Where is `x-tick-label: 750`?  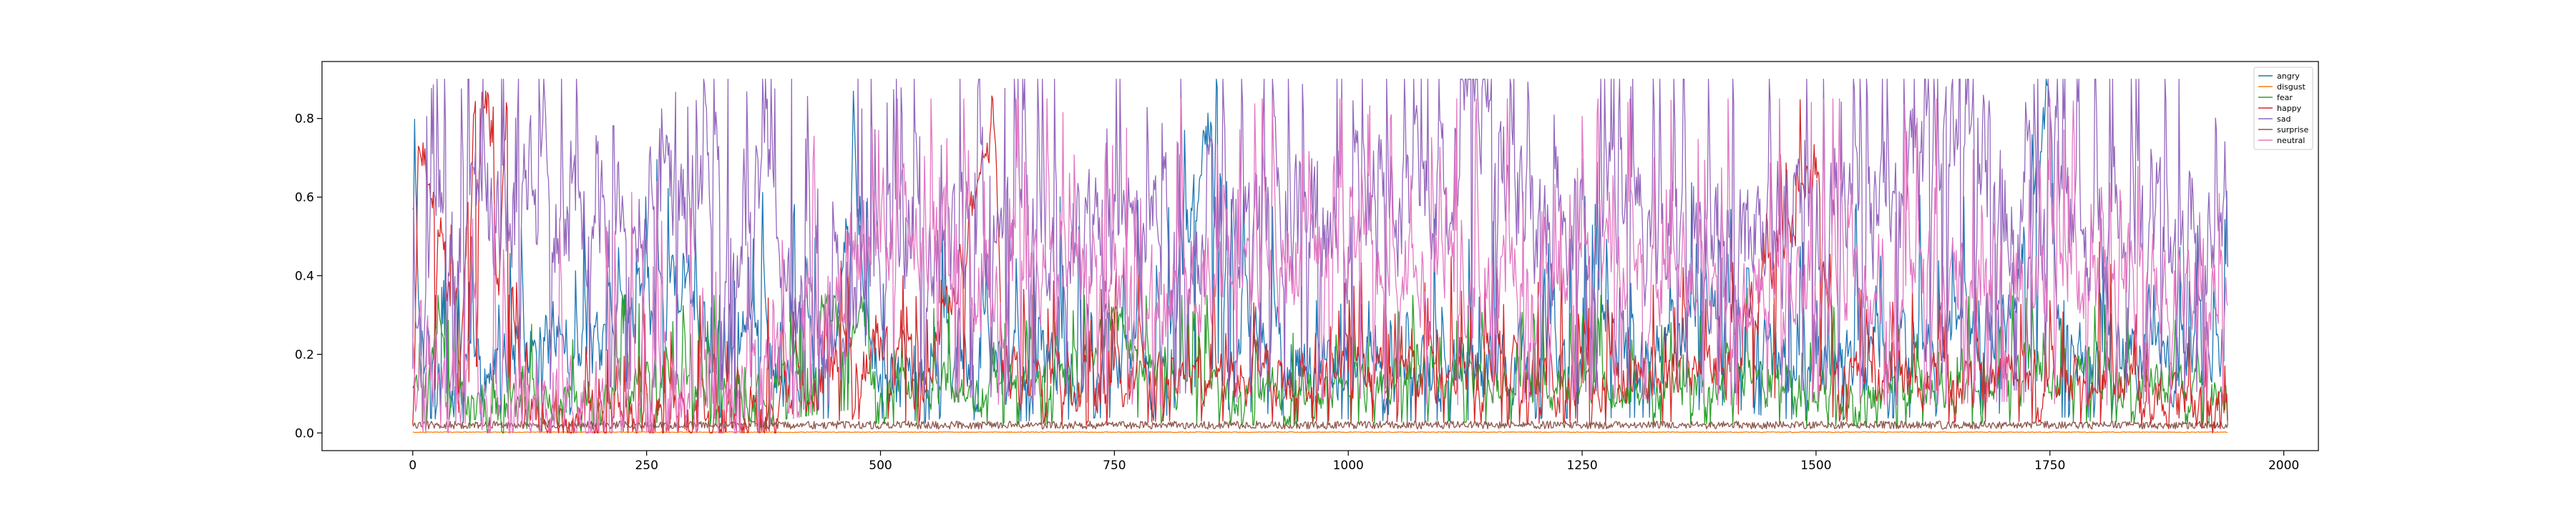 x-tick-label: 750 is located at coordinates (1114, 465).